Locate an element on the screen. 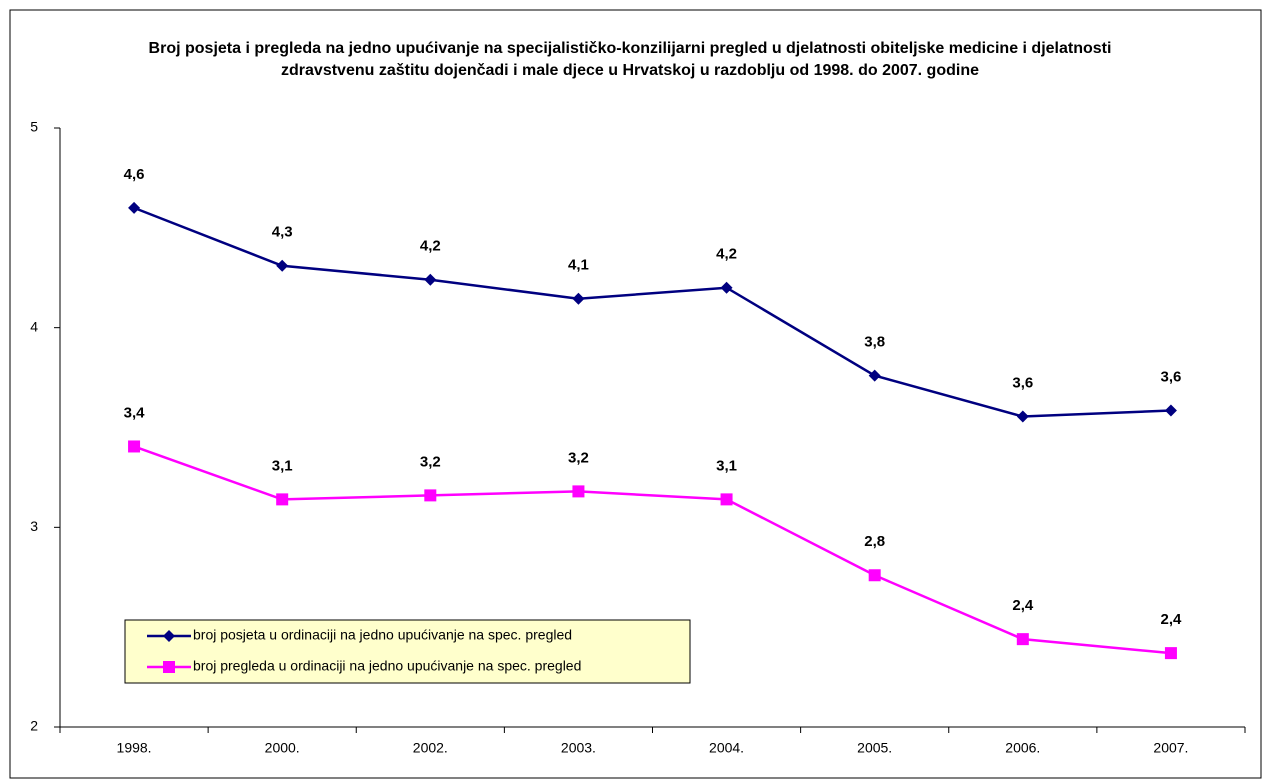 The height and width of the screenshot is (781, 1270). x-tick-label: 2003. is located at coordinates (578, 748).